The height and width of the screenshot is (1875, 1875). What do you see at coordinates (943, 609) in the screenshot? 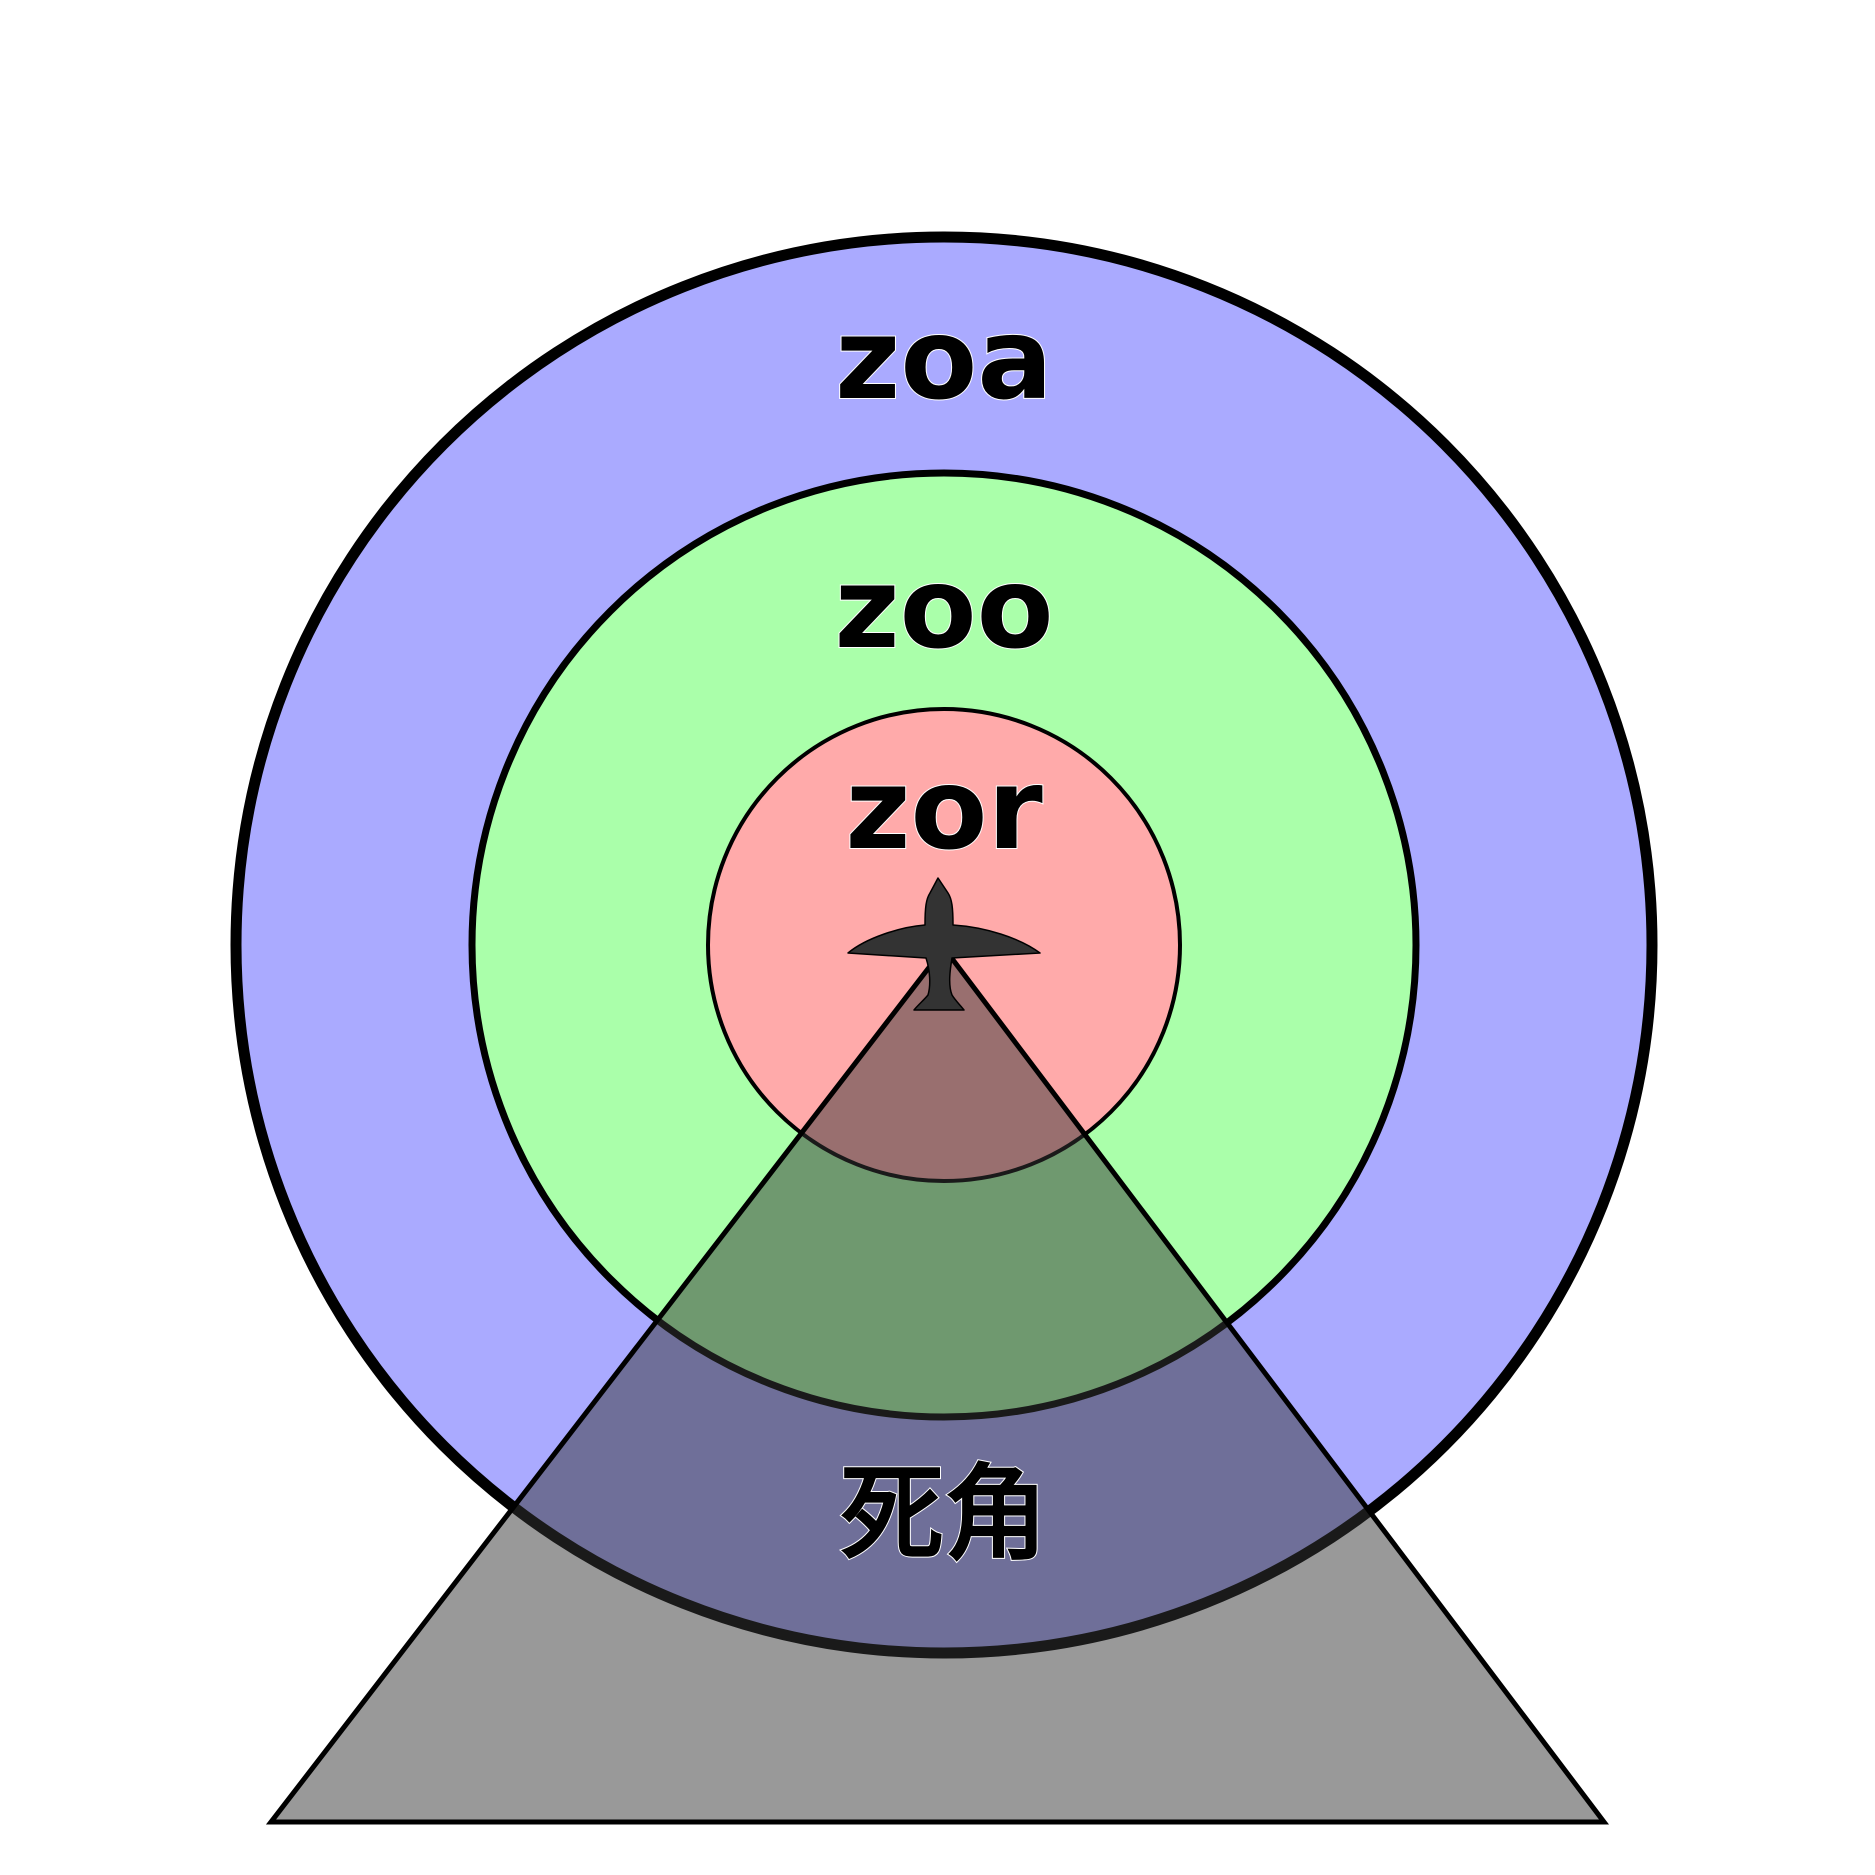
I see `zoo-label: zoo` at bounding box center [943, 609].